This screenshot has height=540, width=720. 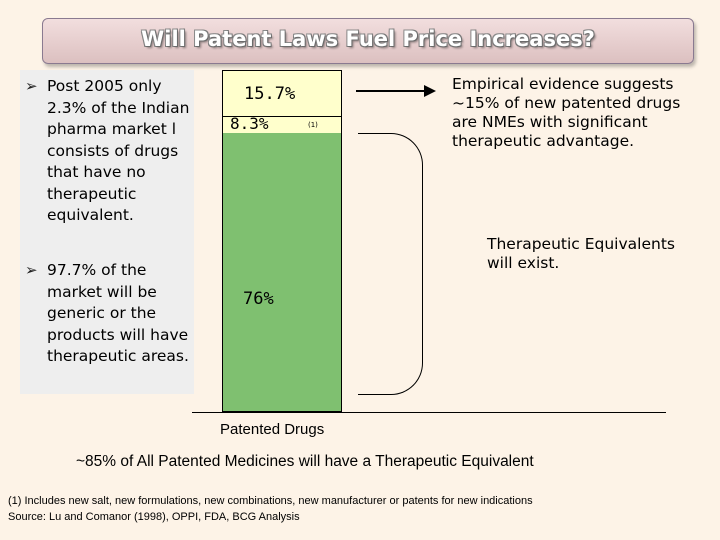 What do you see at coordinates (272, 429) in the screenshot?
I see `axis-label: Patented Drugs` at bounding box center [272, 429].